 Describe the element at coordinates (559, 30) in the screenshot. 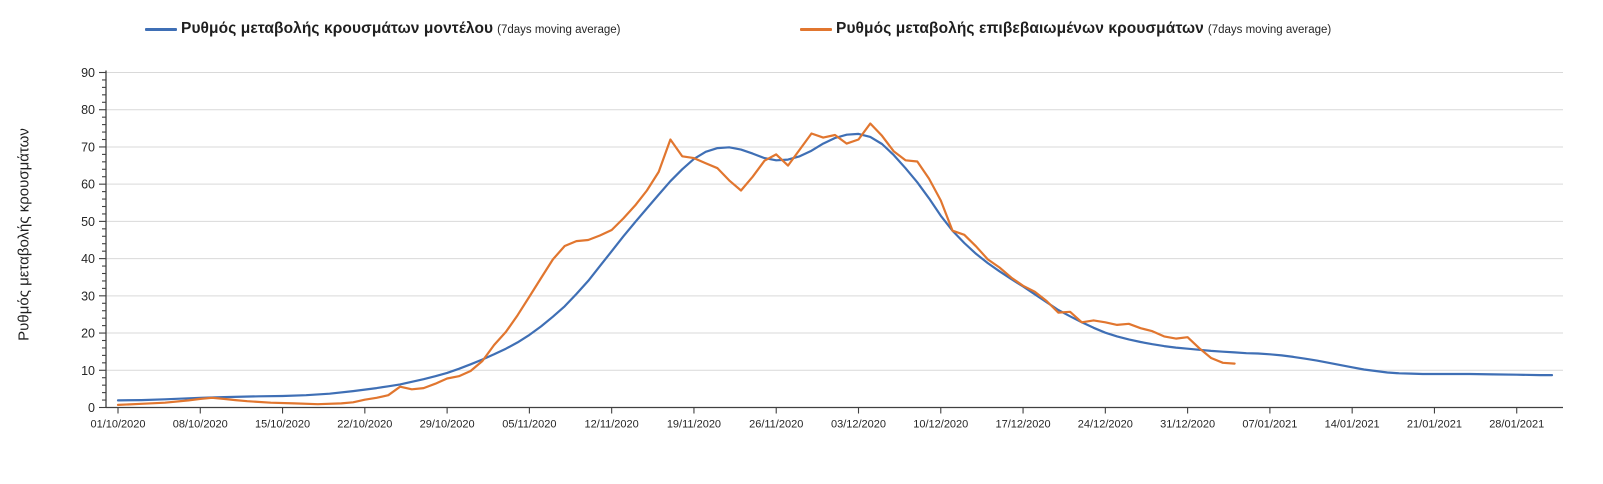

I see `legend-suffix-model: (7days moving average)` at that location.